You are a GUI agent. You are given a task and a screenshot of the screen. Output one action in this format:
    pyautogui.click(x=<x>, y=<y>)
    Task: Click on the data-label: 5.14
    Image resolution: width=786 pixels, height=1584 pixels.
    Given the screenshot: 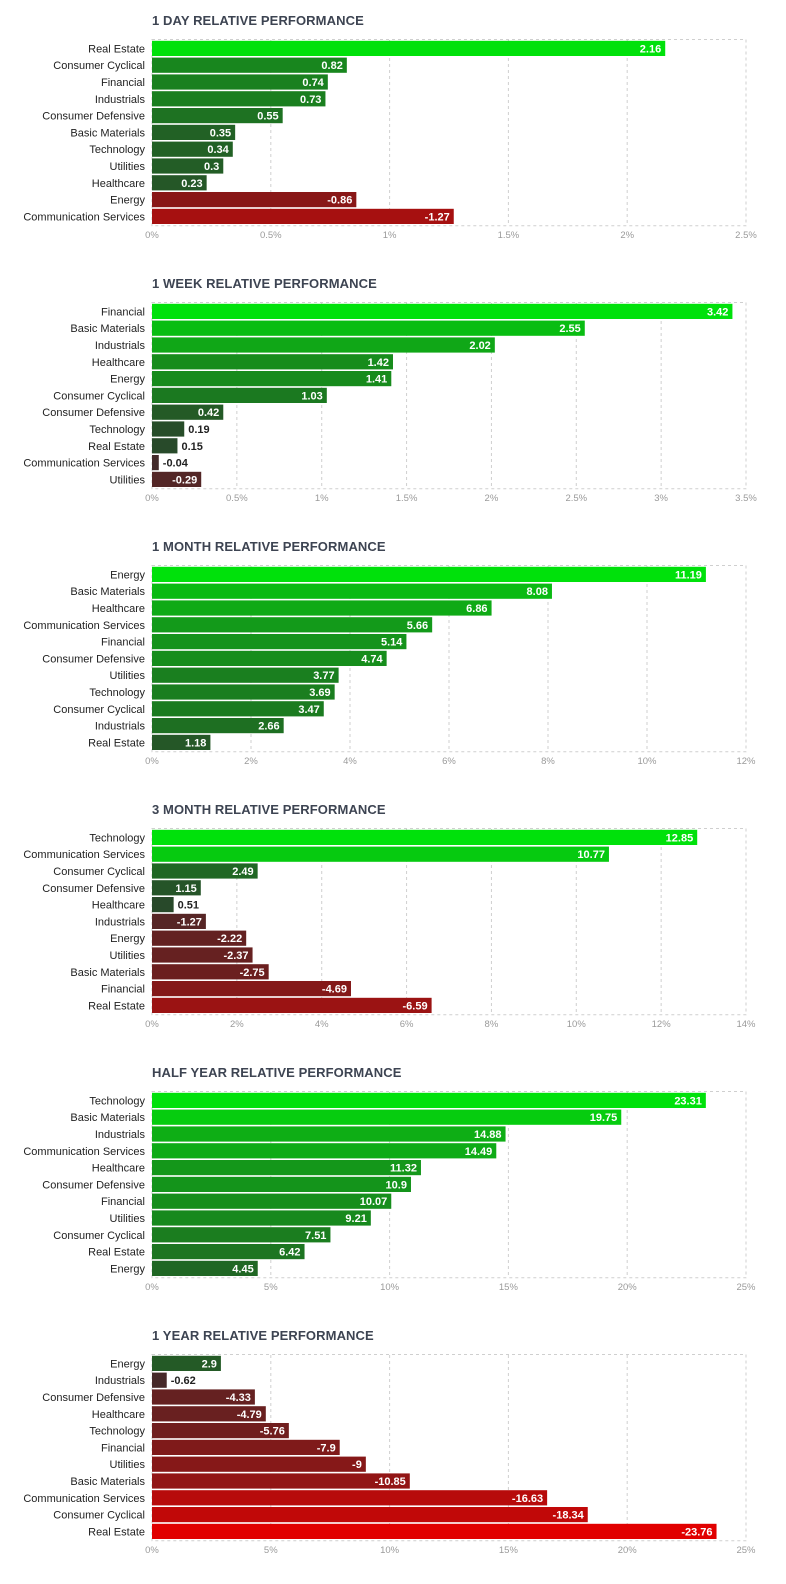 What is the action you would take?
    pyautogui.click(x=392, y=643)
    